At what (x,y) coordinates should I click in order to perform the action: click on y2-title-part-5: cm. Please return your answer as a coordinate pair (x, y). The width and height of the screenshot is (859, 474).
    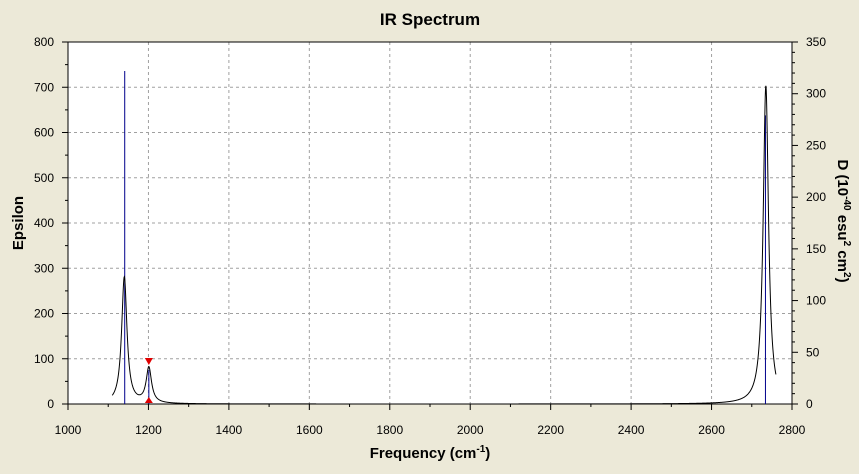
    Looking at the image, I should click on (842, 259).